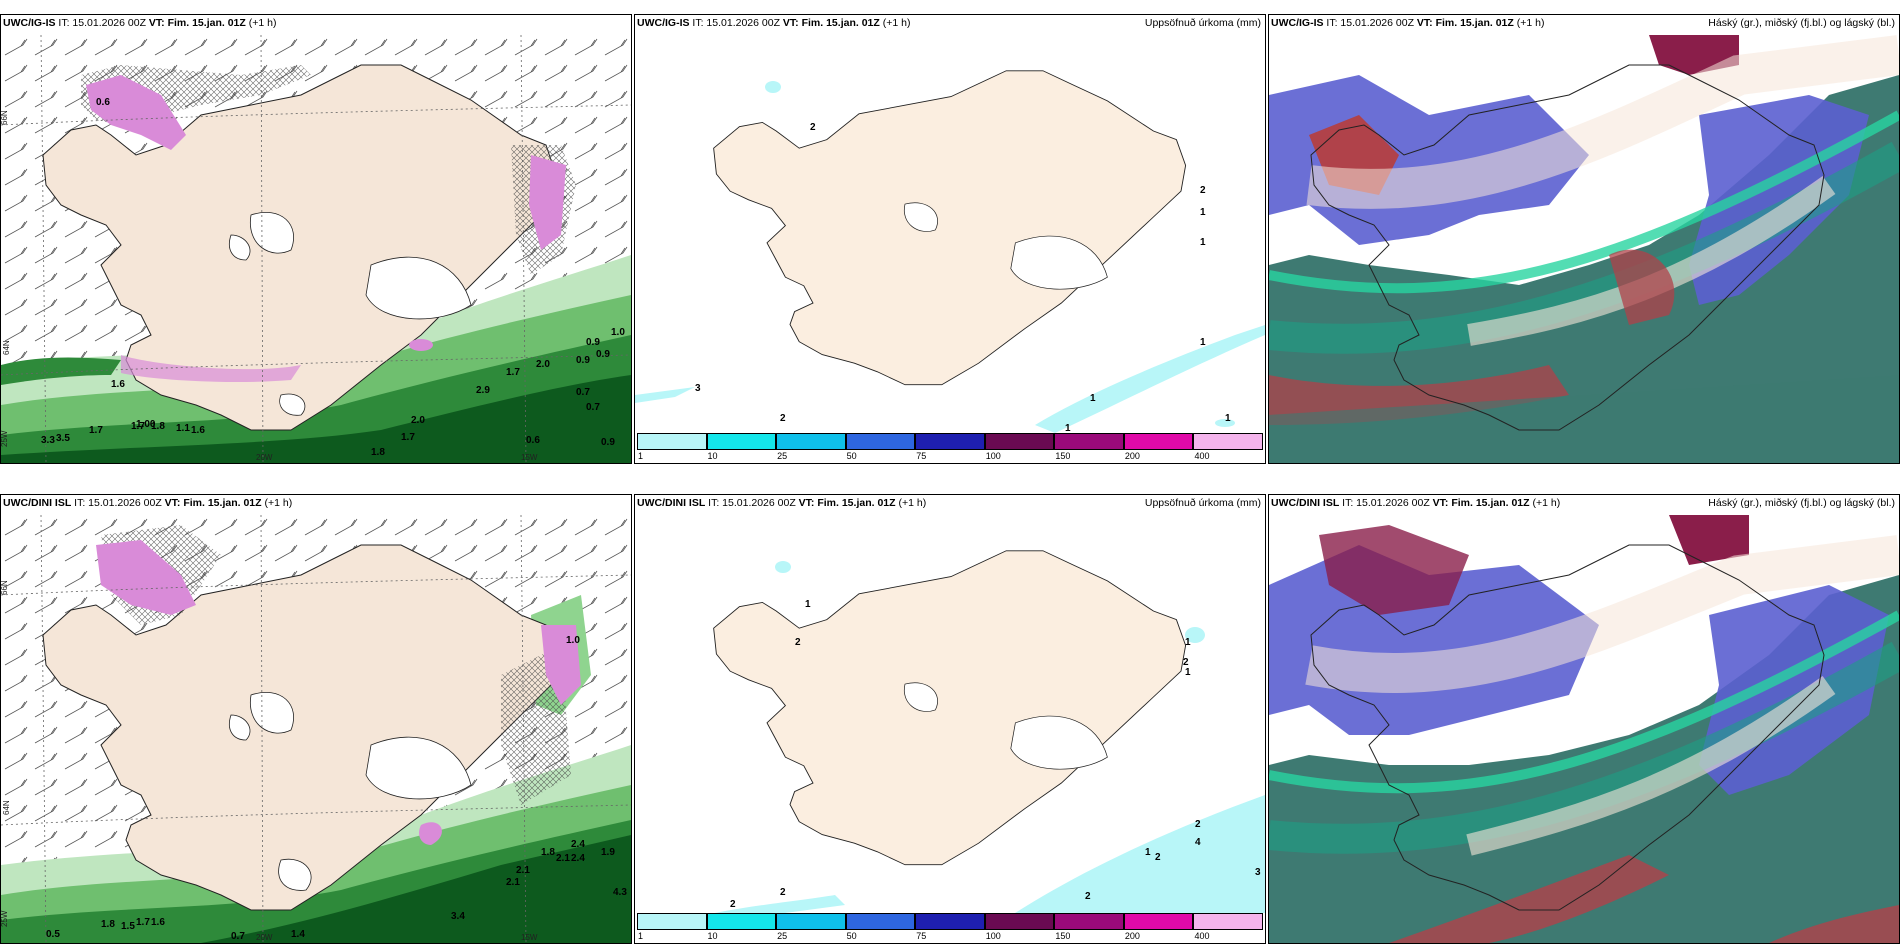 This screenshot has width=1900, height=950. I want to click on cloud-map, so click(1584, 729).